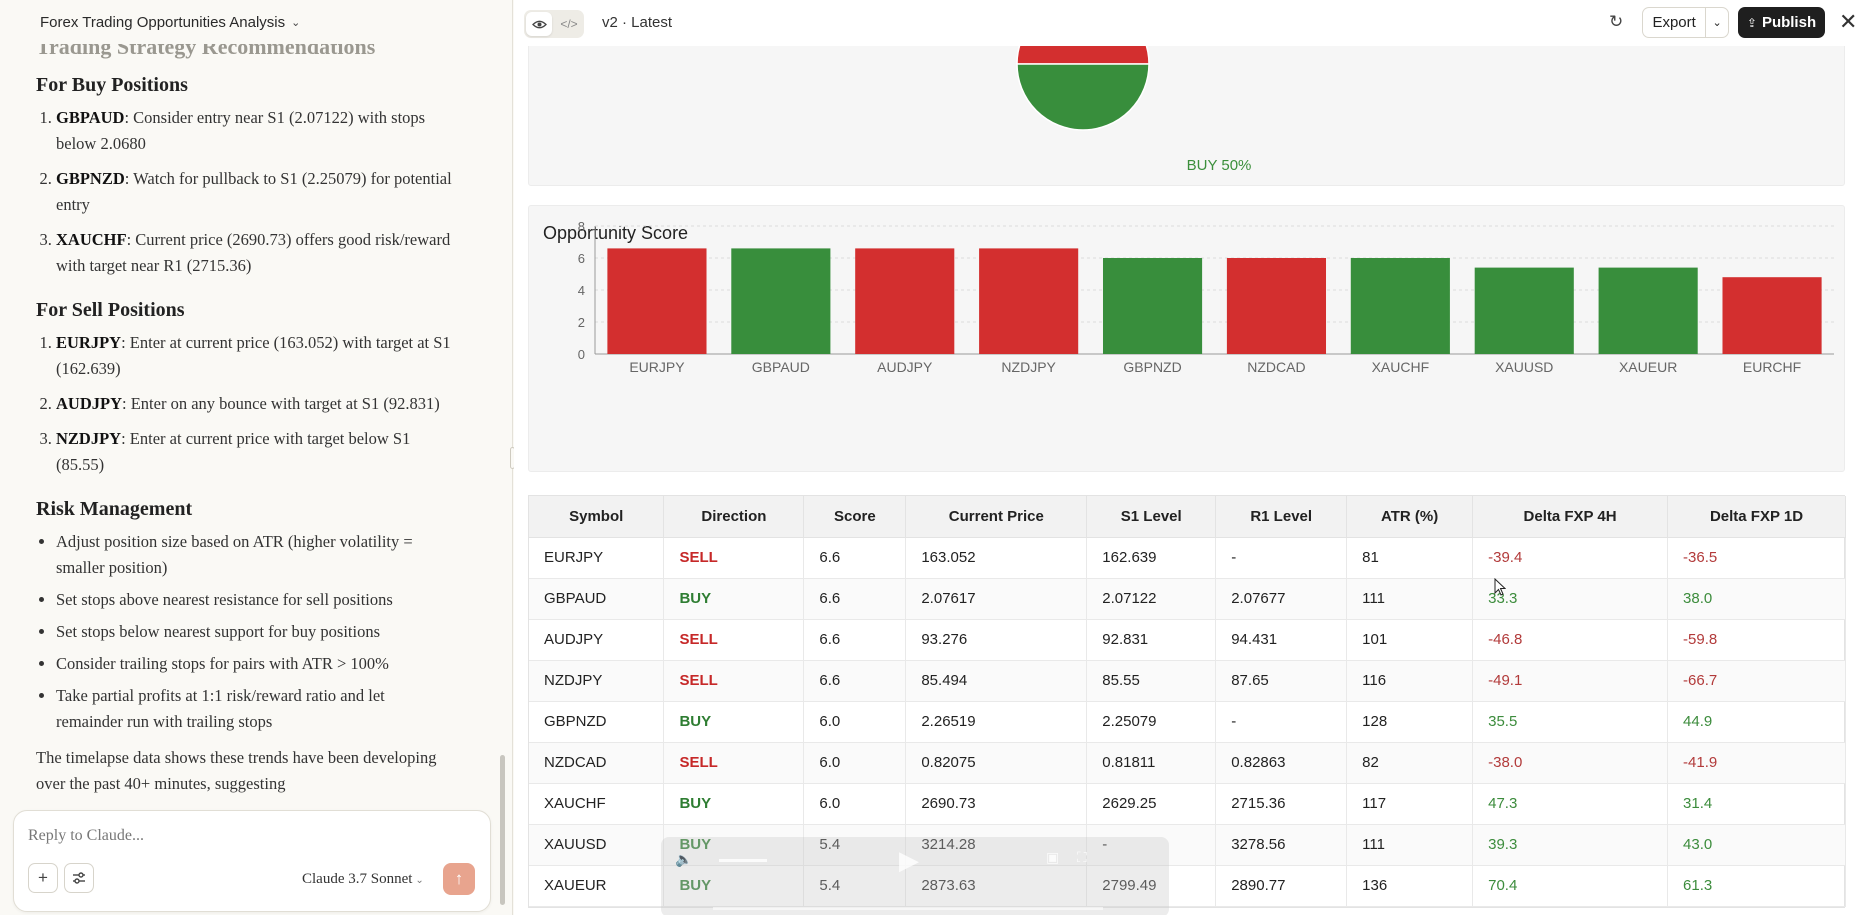 The height and width of the screenshot is (915, 1861). What do you see at coordinates (256, 22) in the screenshot?
I see `chat-title: Forex Trading Opportunities Analysis ⌄` at bounding box center [256, 22].